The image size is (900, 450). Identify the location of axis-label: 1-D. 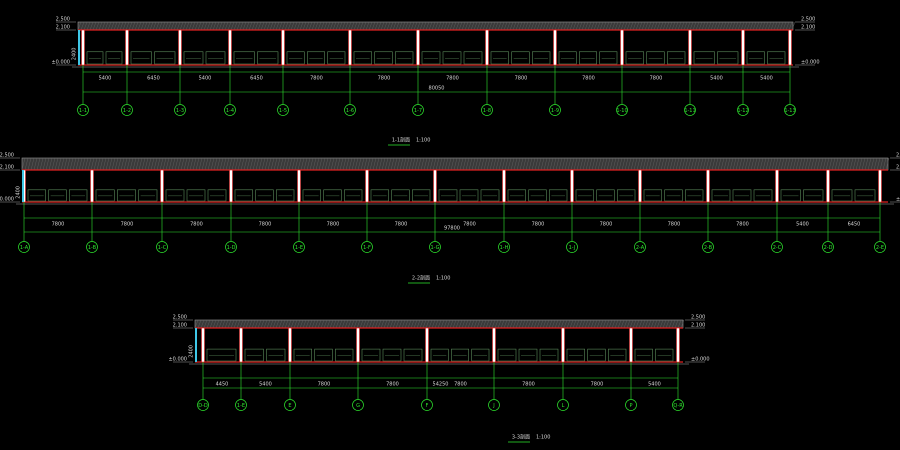
(231, 248).